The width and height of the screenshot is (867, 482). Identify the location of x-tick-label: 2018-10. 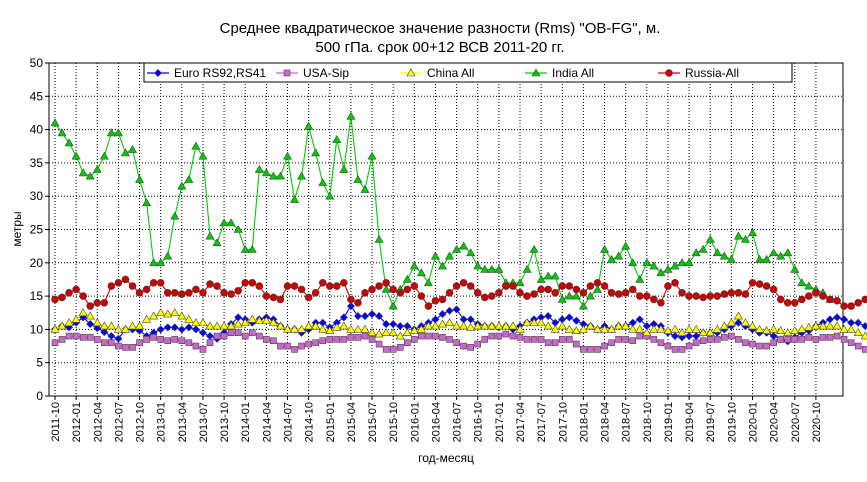
(648, 422).